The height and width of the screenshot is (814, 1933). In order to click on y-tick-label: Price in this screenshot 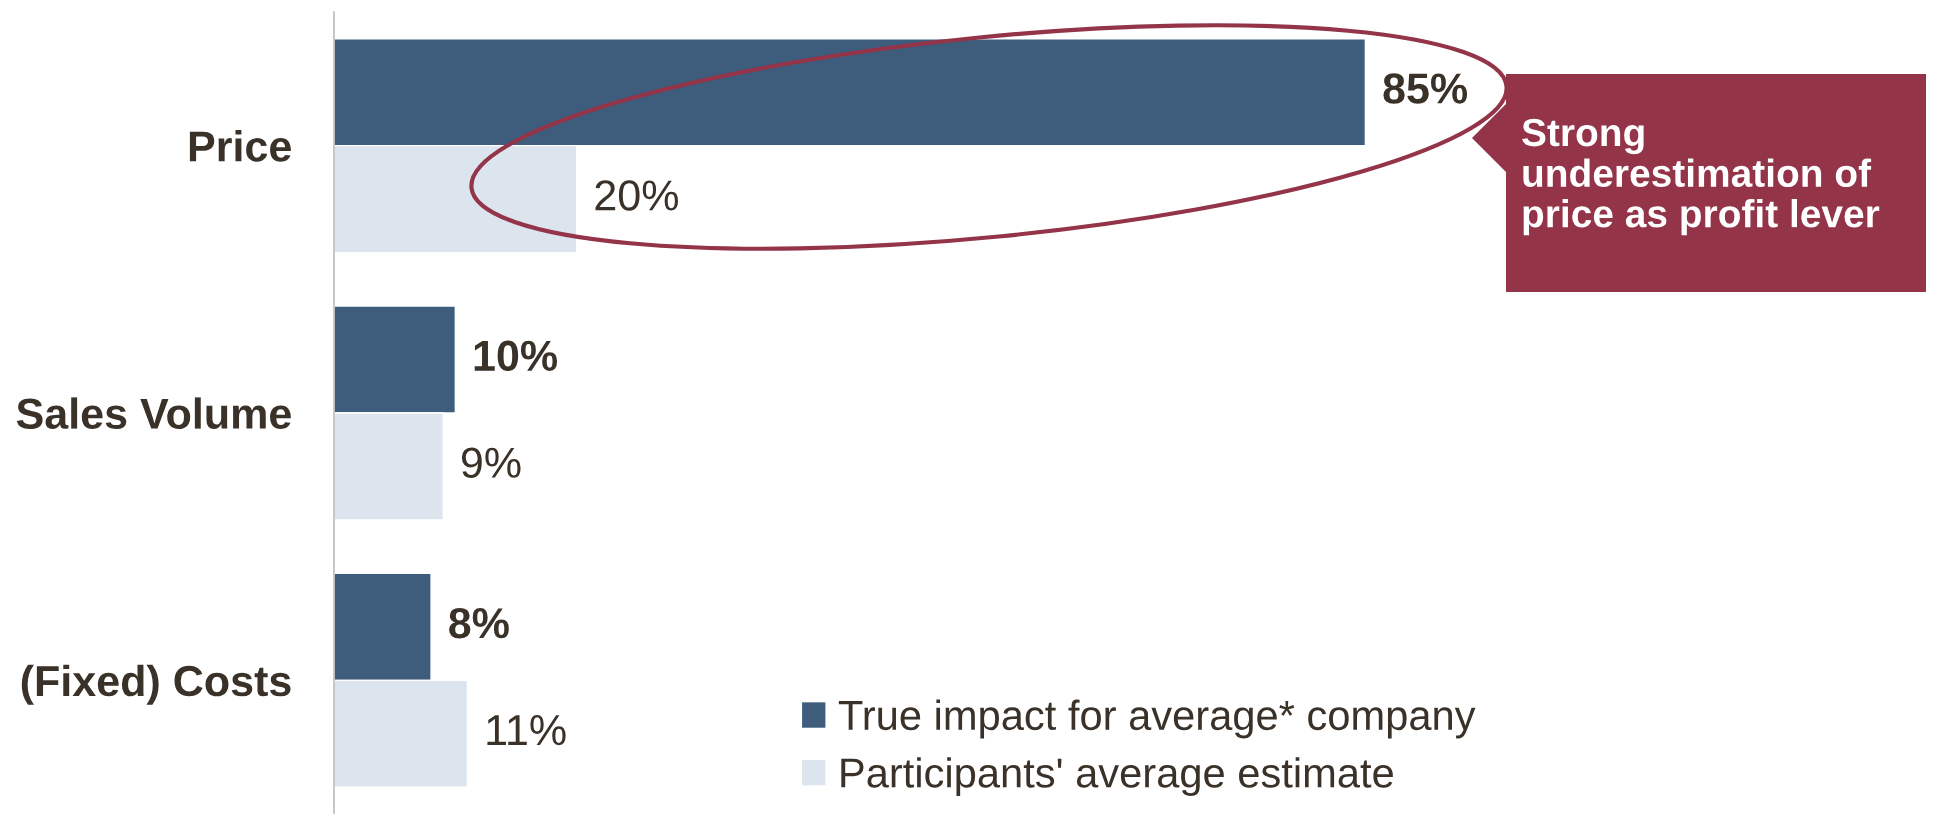, I will do `click(240, 146)`.